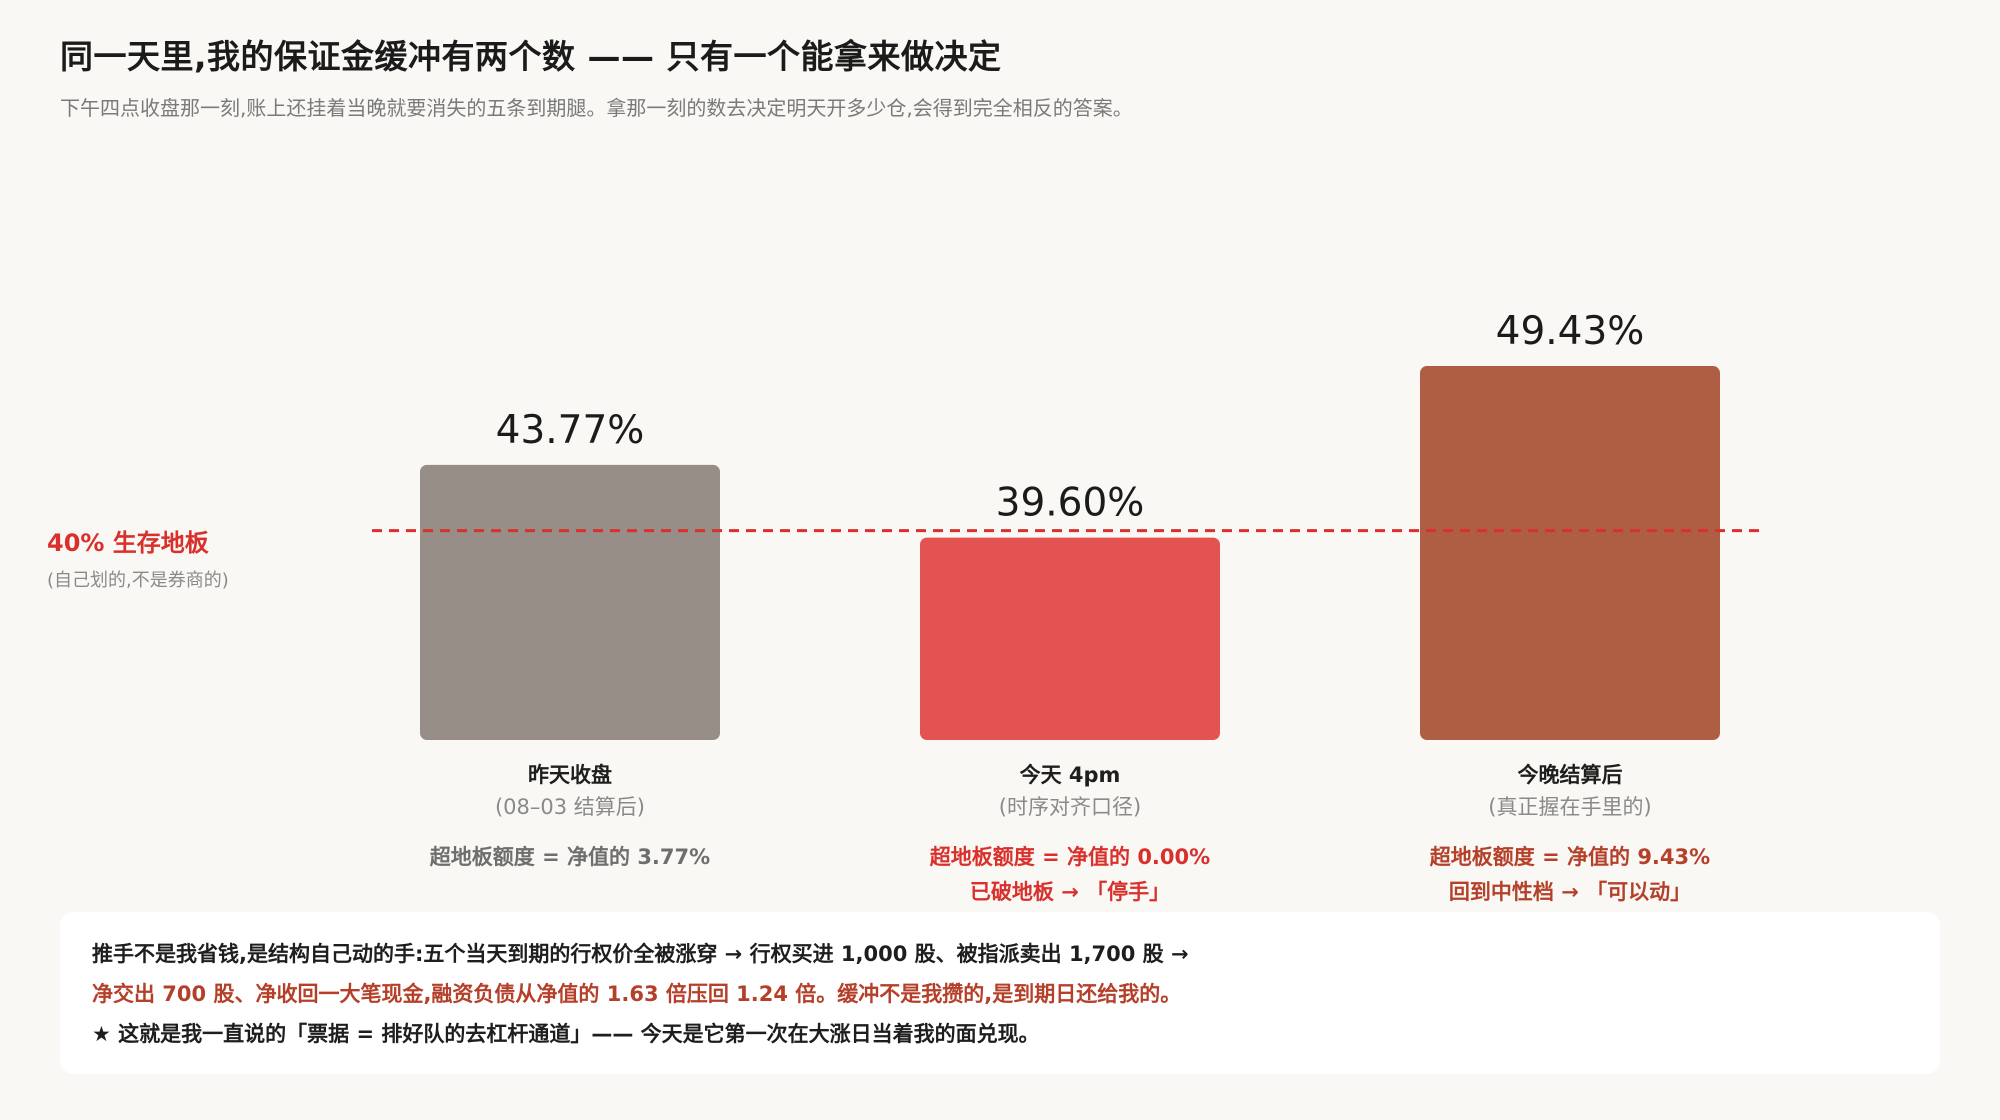 The image size is (2000, 1120). Describe the element at coordinates (570, 857) in the screenshot. I see `category-note: 超地板额度 = 净值的 3.77%` at that location.